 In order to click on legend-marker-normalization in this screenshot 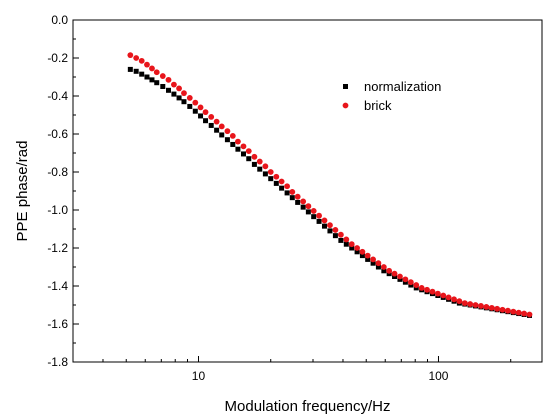, I will do `click(345, 86)`.